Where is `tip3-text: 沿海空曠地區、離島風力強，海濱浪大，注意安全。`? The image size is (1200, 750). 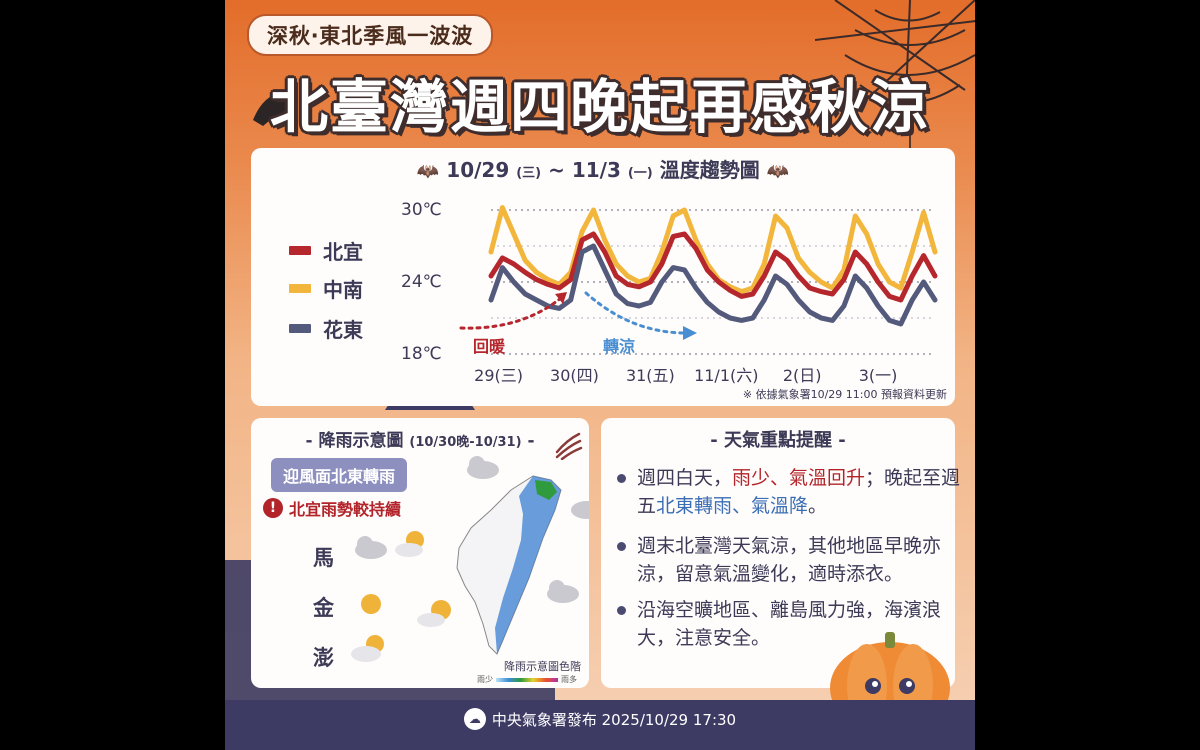
tip3-text: 沿海空曠地區、離島風力強，海濱浪大，注意安全。 is located at coordinates (789, 624).